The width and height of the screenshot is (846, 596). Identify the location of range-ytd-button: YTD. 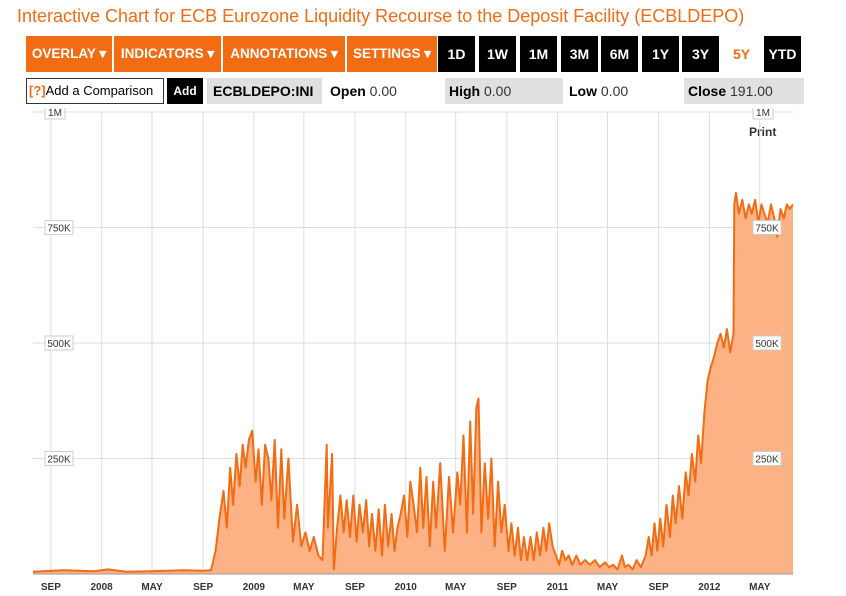
(782, 54).